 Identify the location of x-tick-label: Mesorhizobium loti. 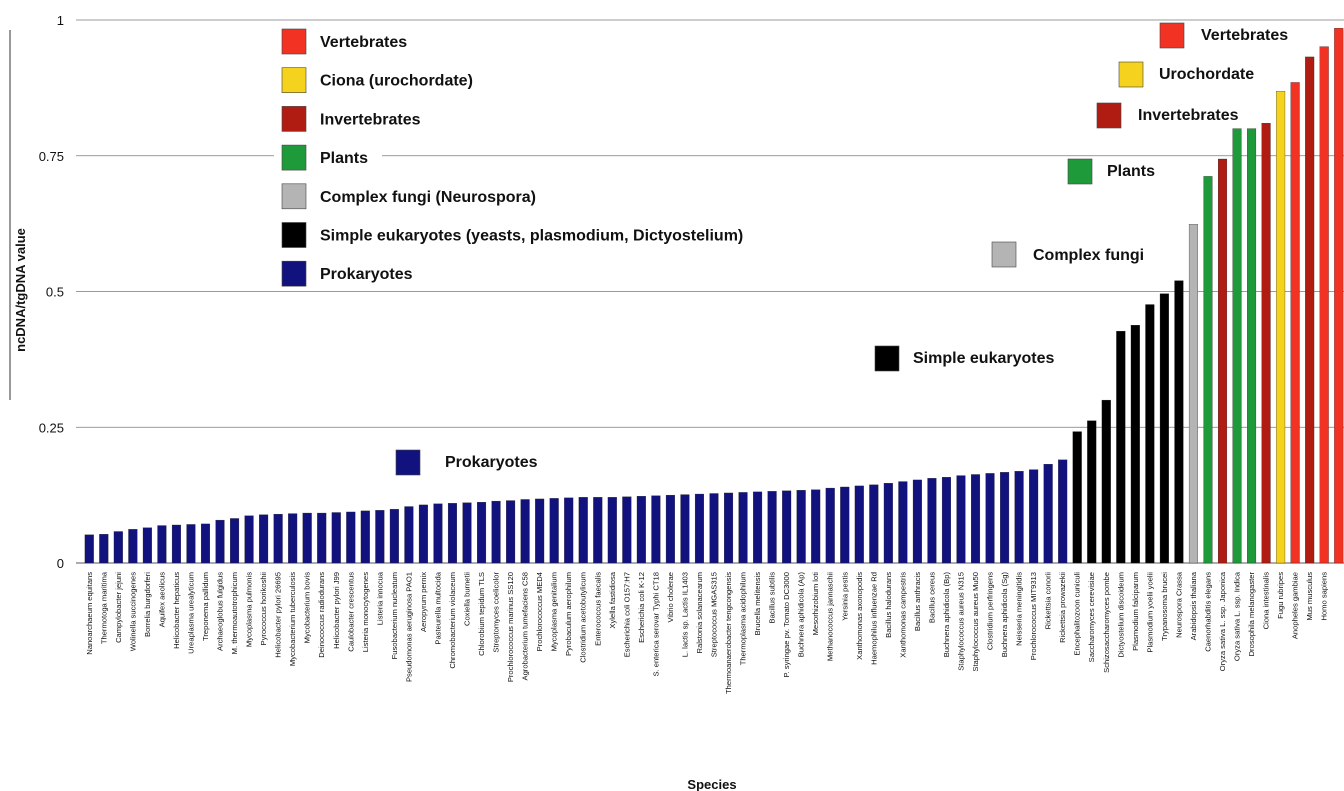
(815, 604).